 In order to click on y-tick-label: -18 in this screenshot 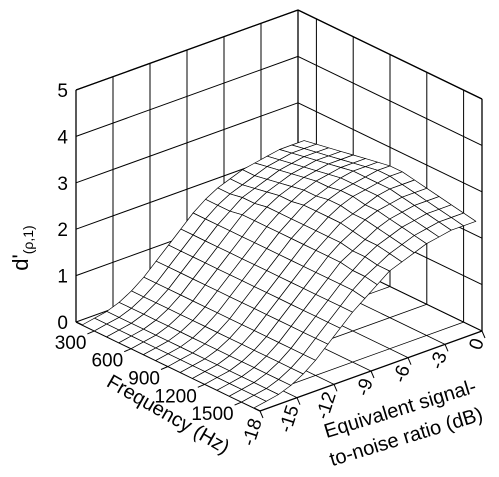, I will do `click(252, 432)`.